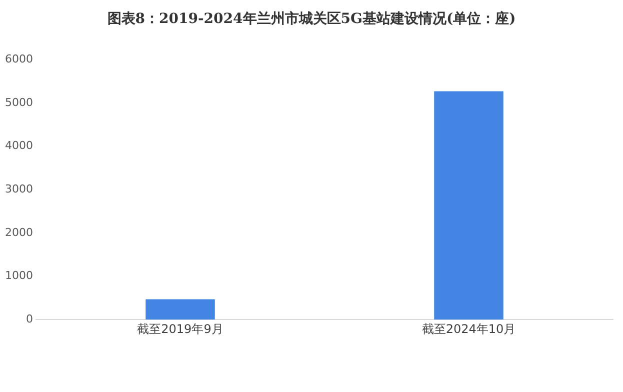 This screenshot has height=392, width=623. I want to click on y-tick-label: 6000, so click(18, 59).